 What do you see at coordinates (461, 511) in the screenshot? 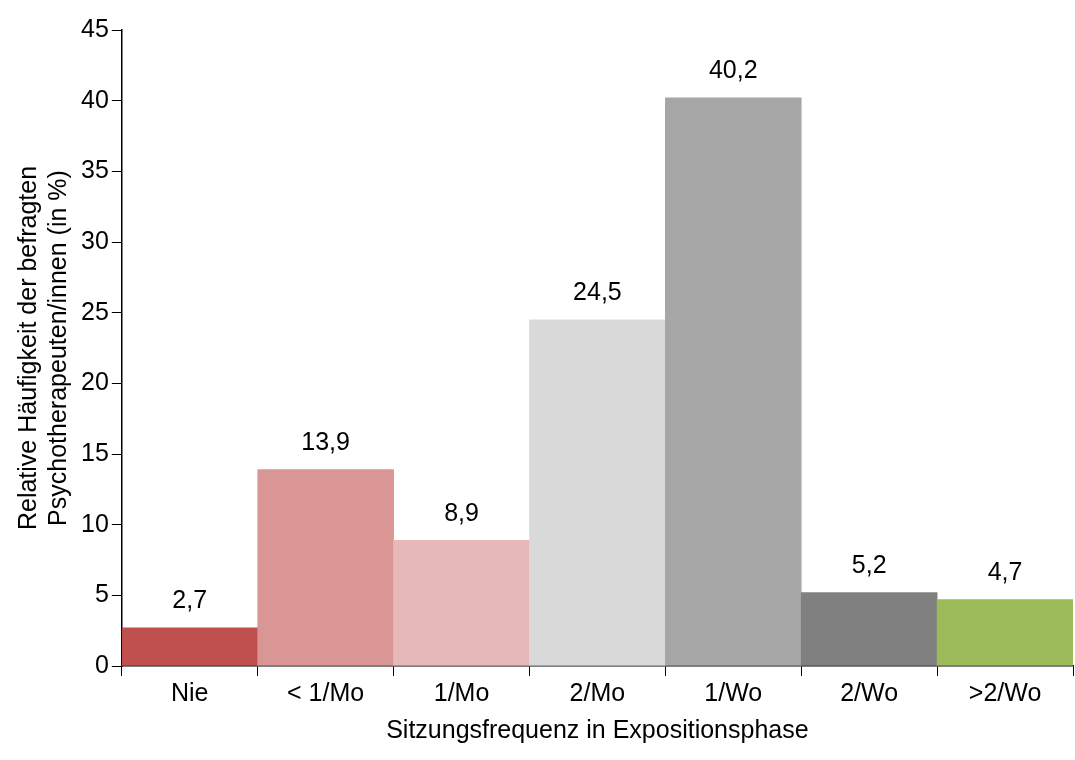
I see `data-label: 8,9` at bounding box center [461, 511].